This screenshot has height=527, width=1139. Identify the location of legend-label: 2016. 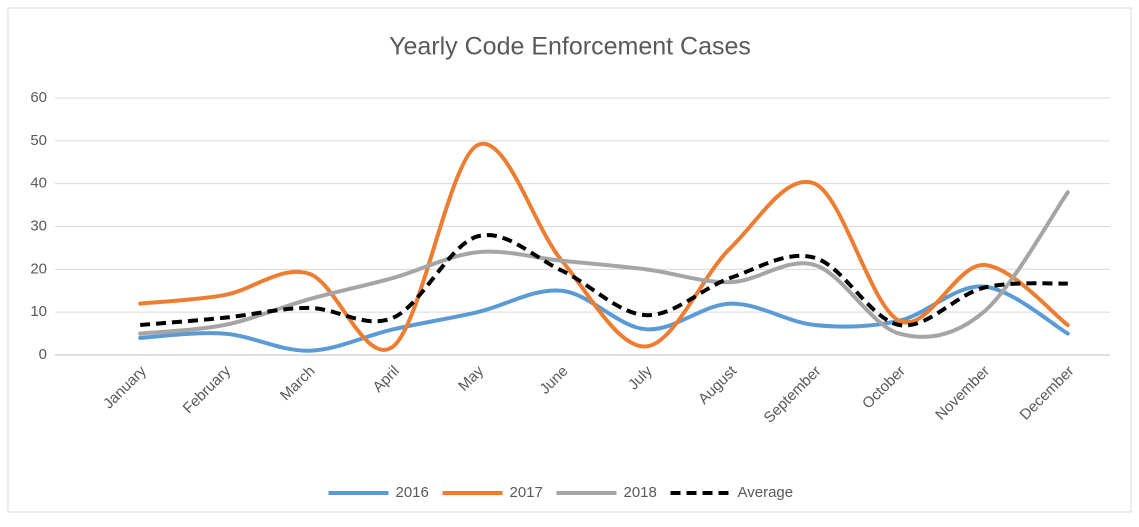
(412, 492).